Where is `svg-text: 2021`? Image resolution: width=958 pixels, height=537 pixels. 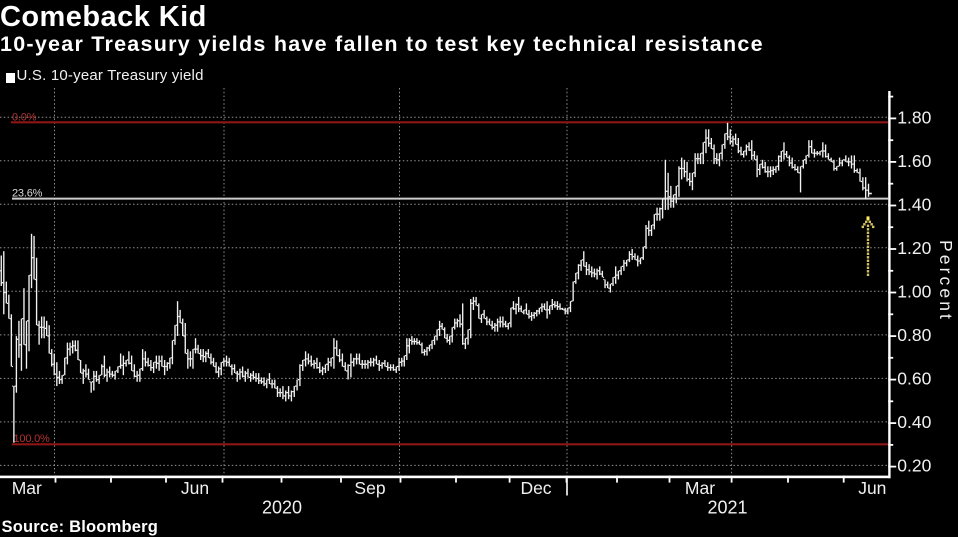
svg-text: 2021 is located at coordinates (727, 508).